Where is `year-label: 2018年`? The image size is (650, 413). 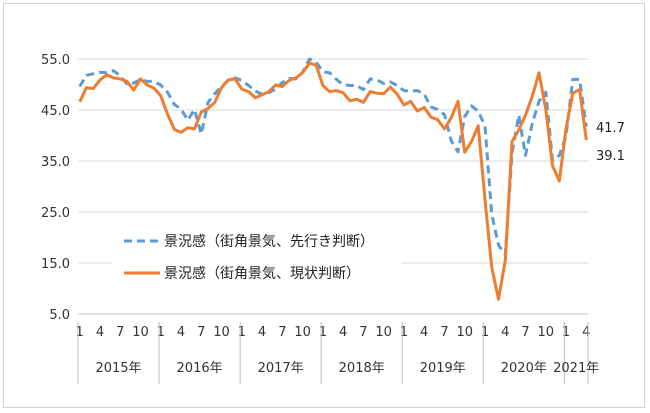 year-label: 2018年 is located at coordinates (362, 368).